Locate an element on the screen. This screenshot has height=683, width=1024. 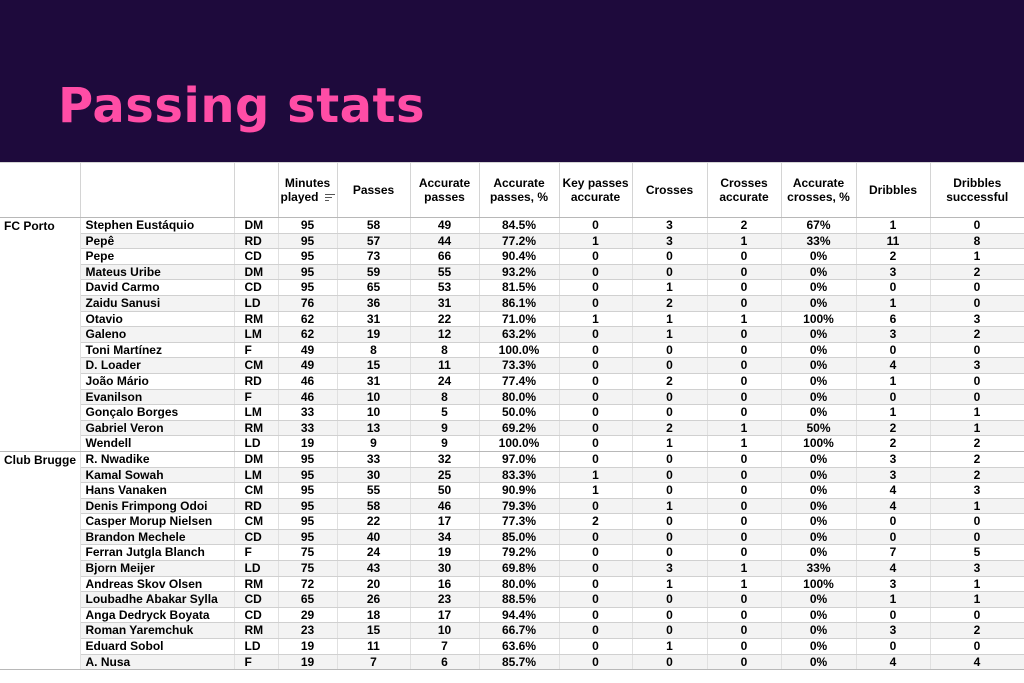
col-header-key-passes: Key passes accurate is located at coordinates (595, 190).